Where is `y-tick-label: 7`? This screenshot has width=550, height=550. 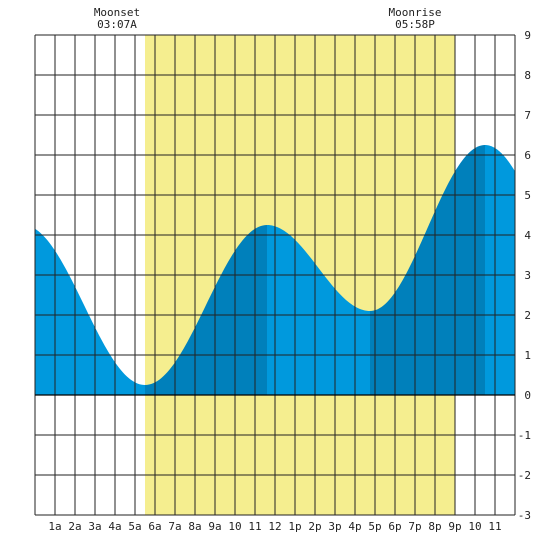 y-tick-label: 7 is located at coordinates (527, 115).